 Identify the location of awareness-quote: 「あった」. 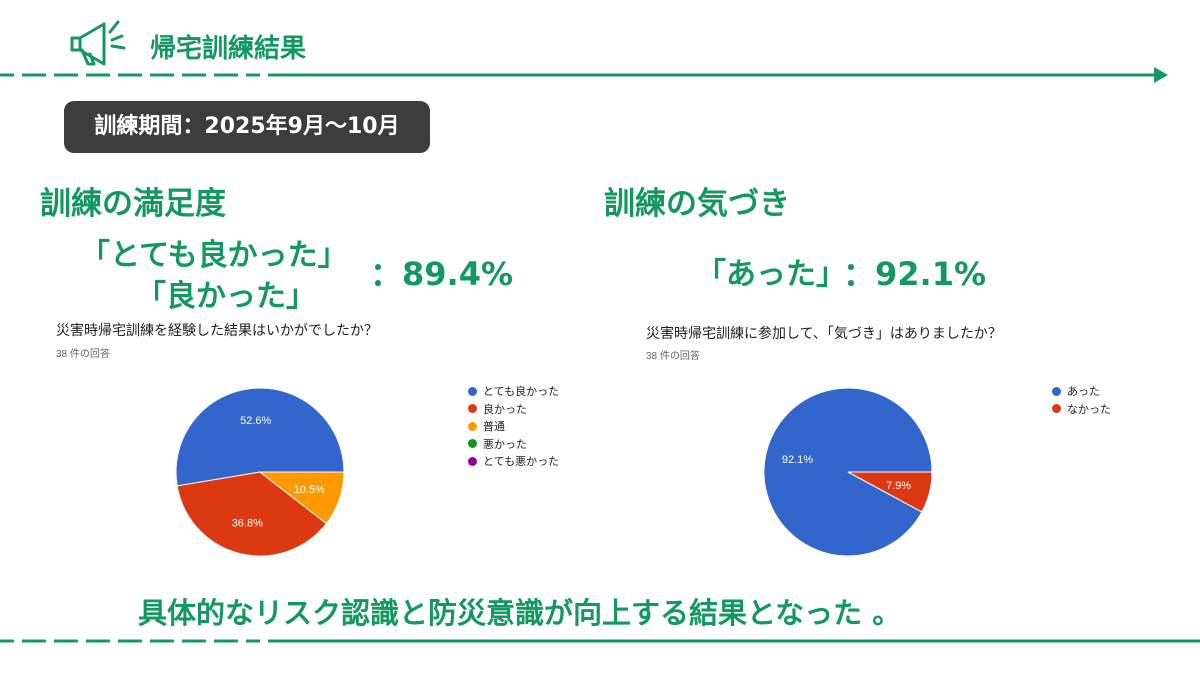
(771, 274).